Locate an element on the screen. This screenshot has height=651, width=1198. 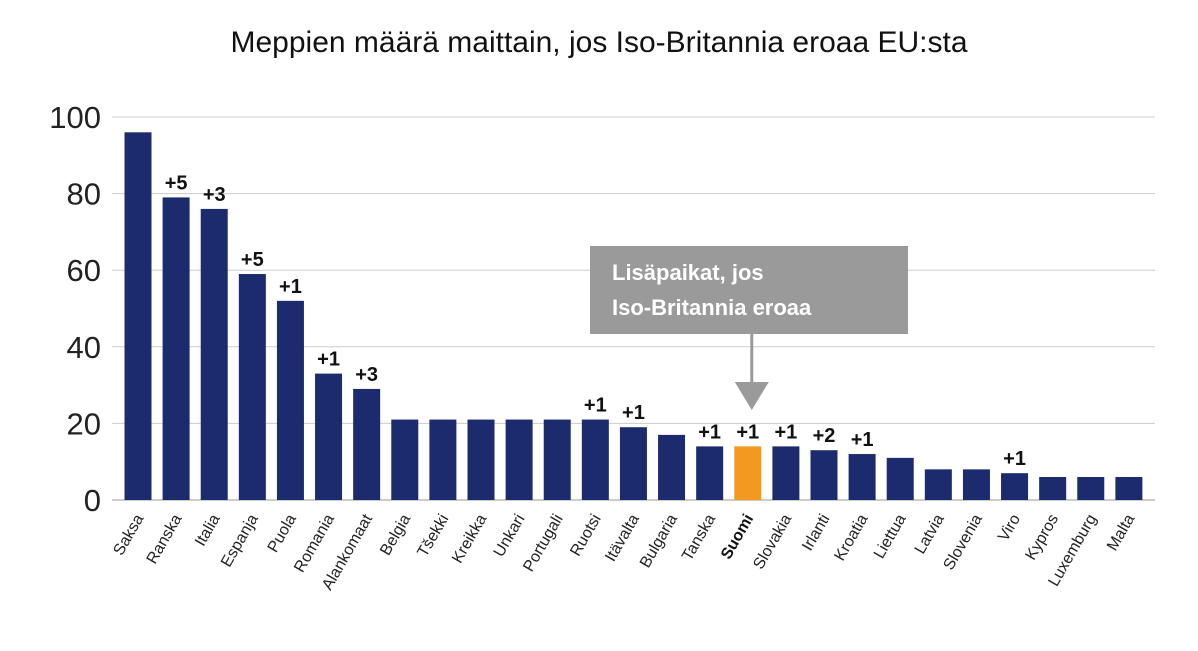
bar-slovakia is located at coordinates (786, 473).